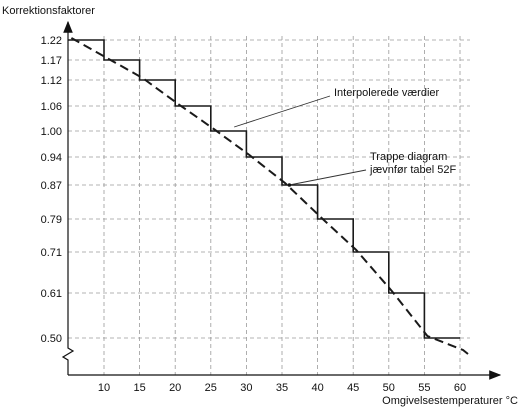 The image size is (528, 413). Describe the element at coordinates (387, 93) in the screenshot. I see `annotation-interpolated-label: Interpolerede værdier` at that location.